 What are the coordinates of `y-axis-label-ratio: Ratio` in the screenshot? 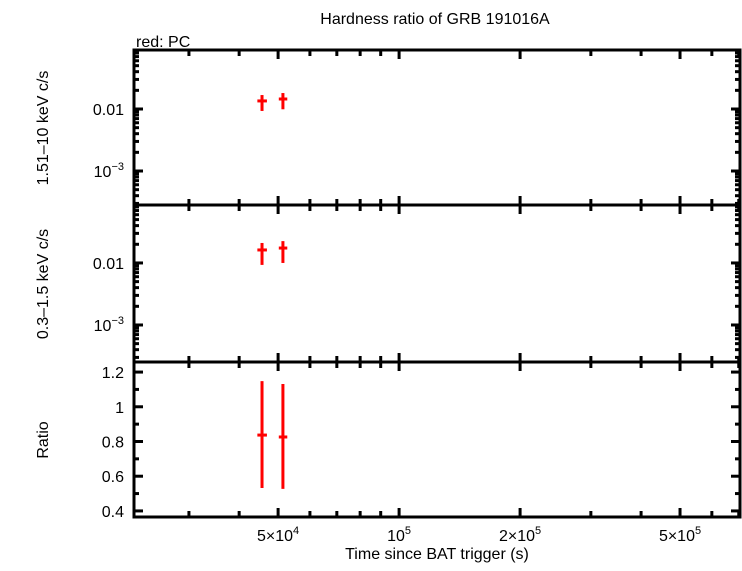 It's located at (43, 439).